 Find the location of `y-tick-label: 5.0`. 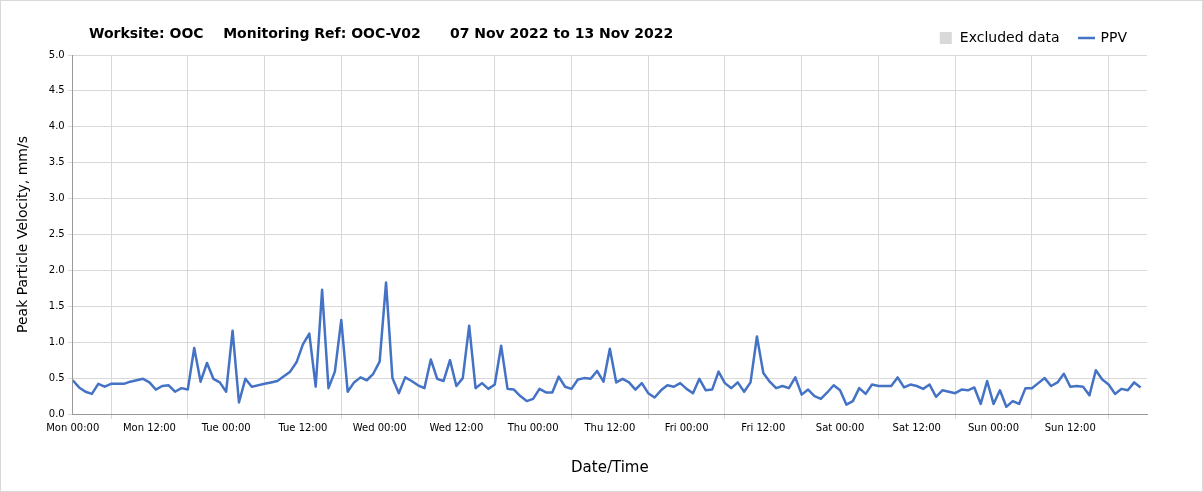

y-tick-label: 5.0 is located at coordinates (56, 54).